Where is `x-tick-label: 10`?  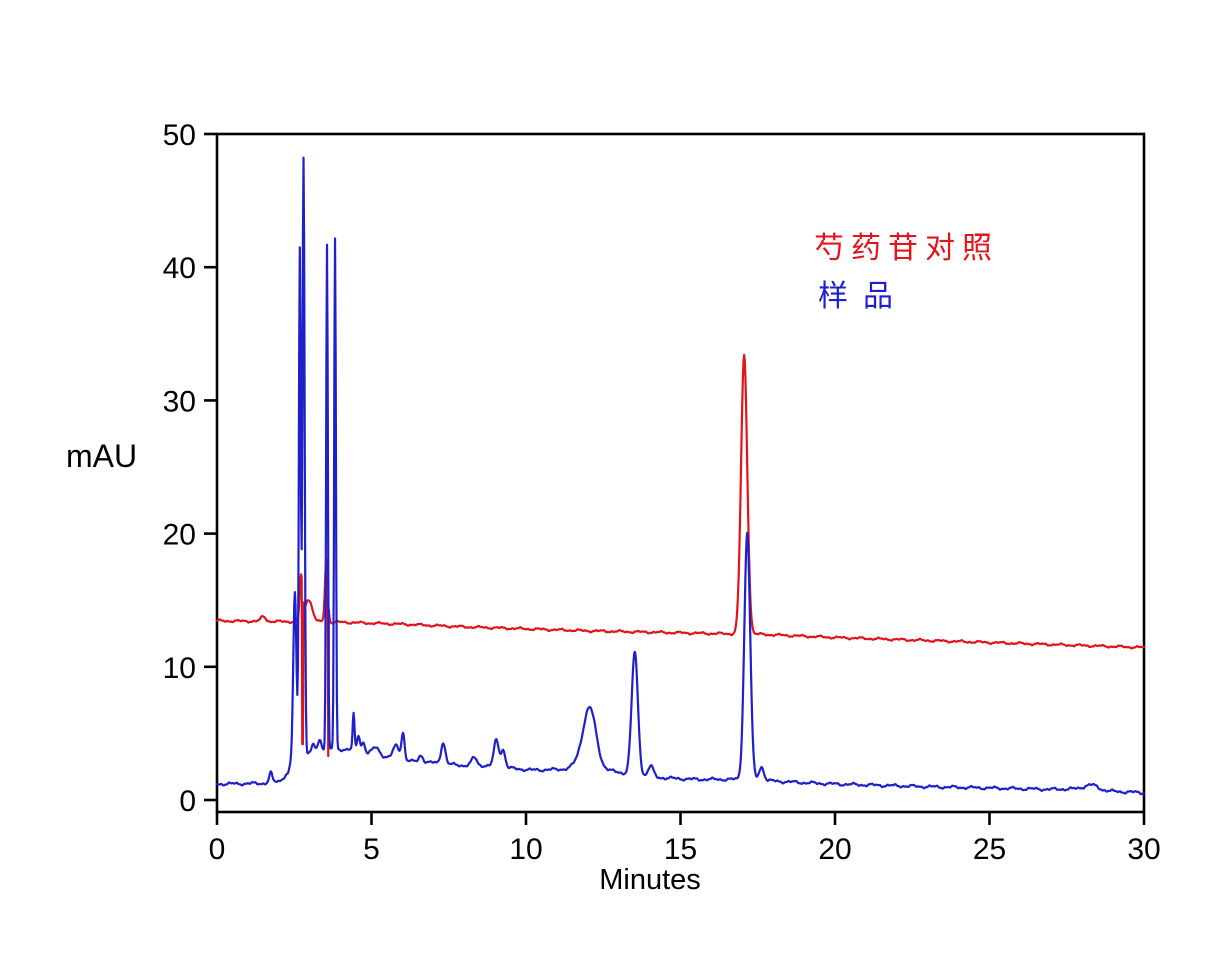
x-tick-label: 10 is located at coordinates (525, 849).